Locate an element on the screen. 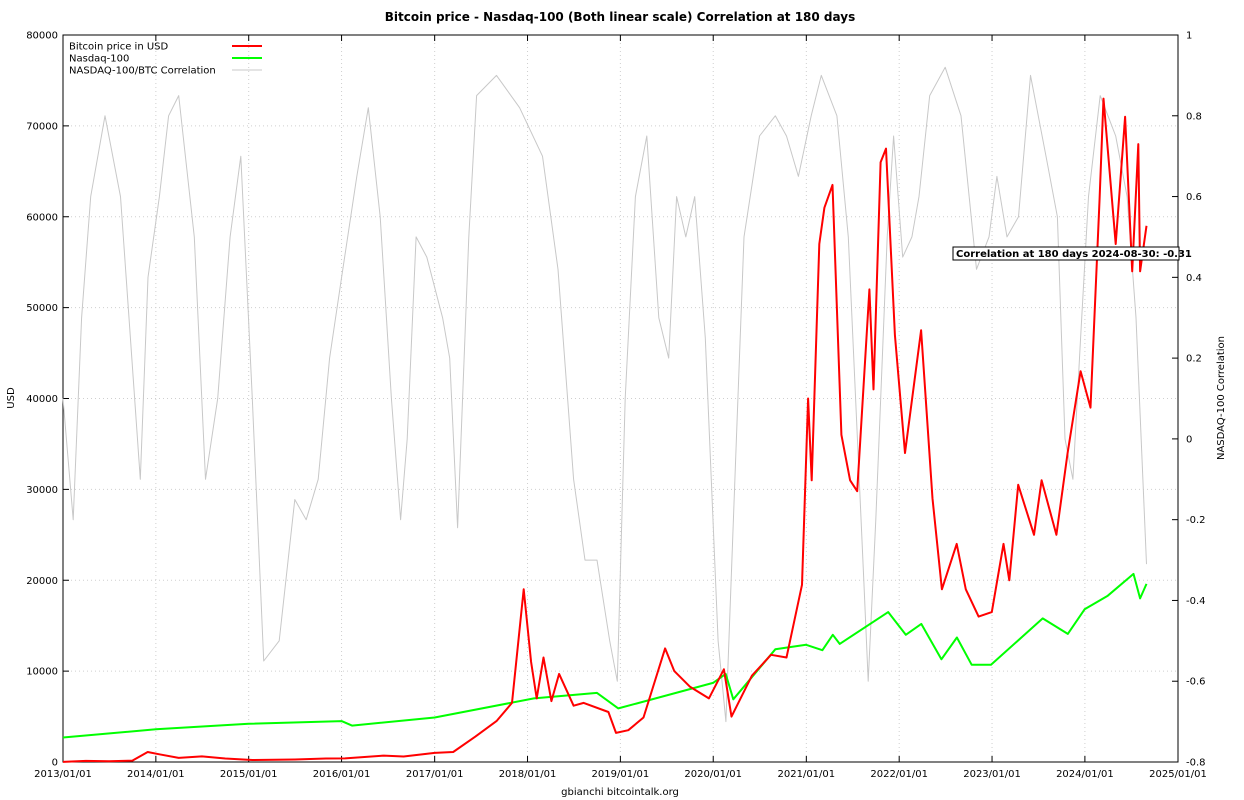  y2-tick-label: 0.4 is located at coordinates (1194, 278).